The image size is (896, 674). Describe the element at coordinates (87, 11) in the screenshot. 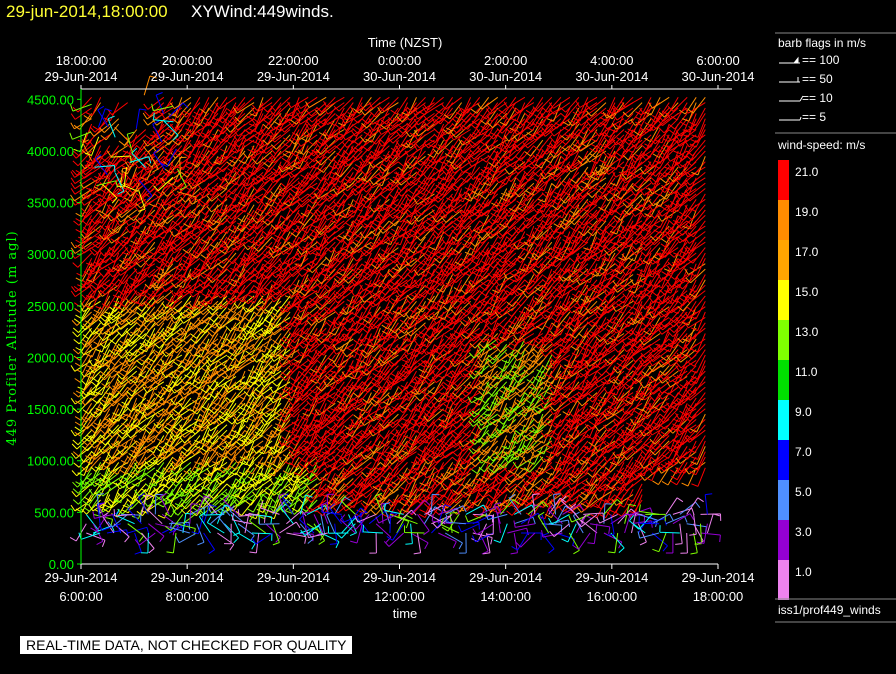

I see `header-timestamp: 29-jun-2014,18:00:00` at that location.